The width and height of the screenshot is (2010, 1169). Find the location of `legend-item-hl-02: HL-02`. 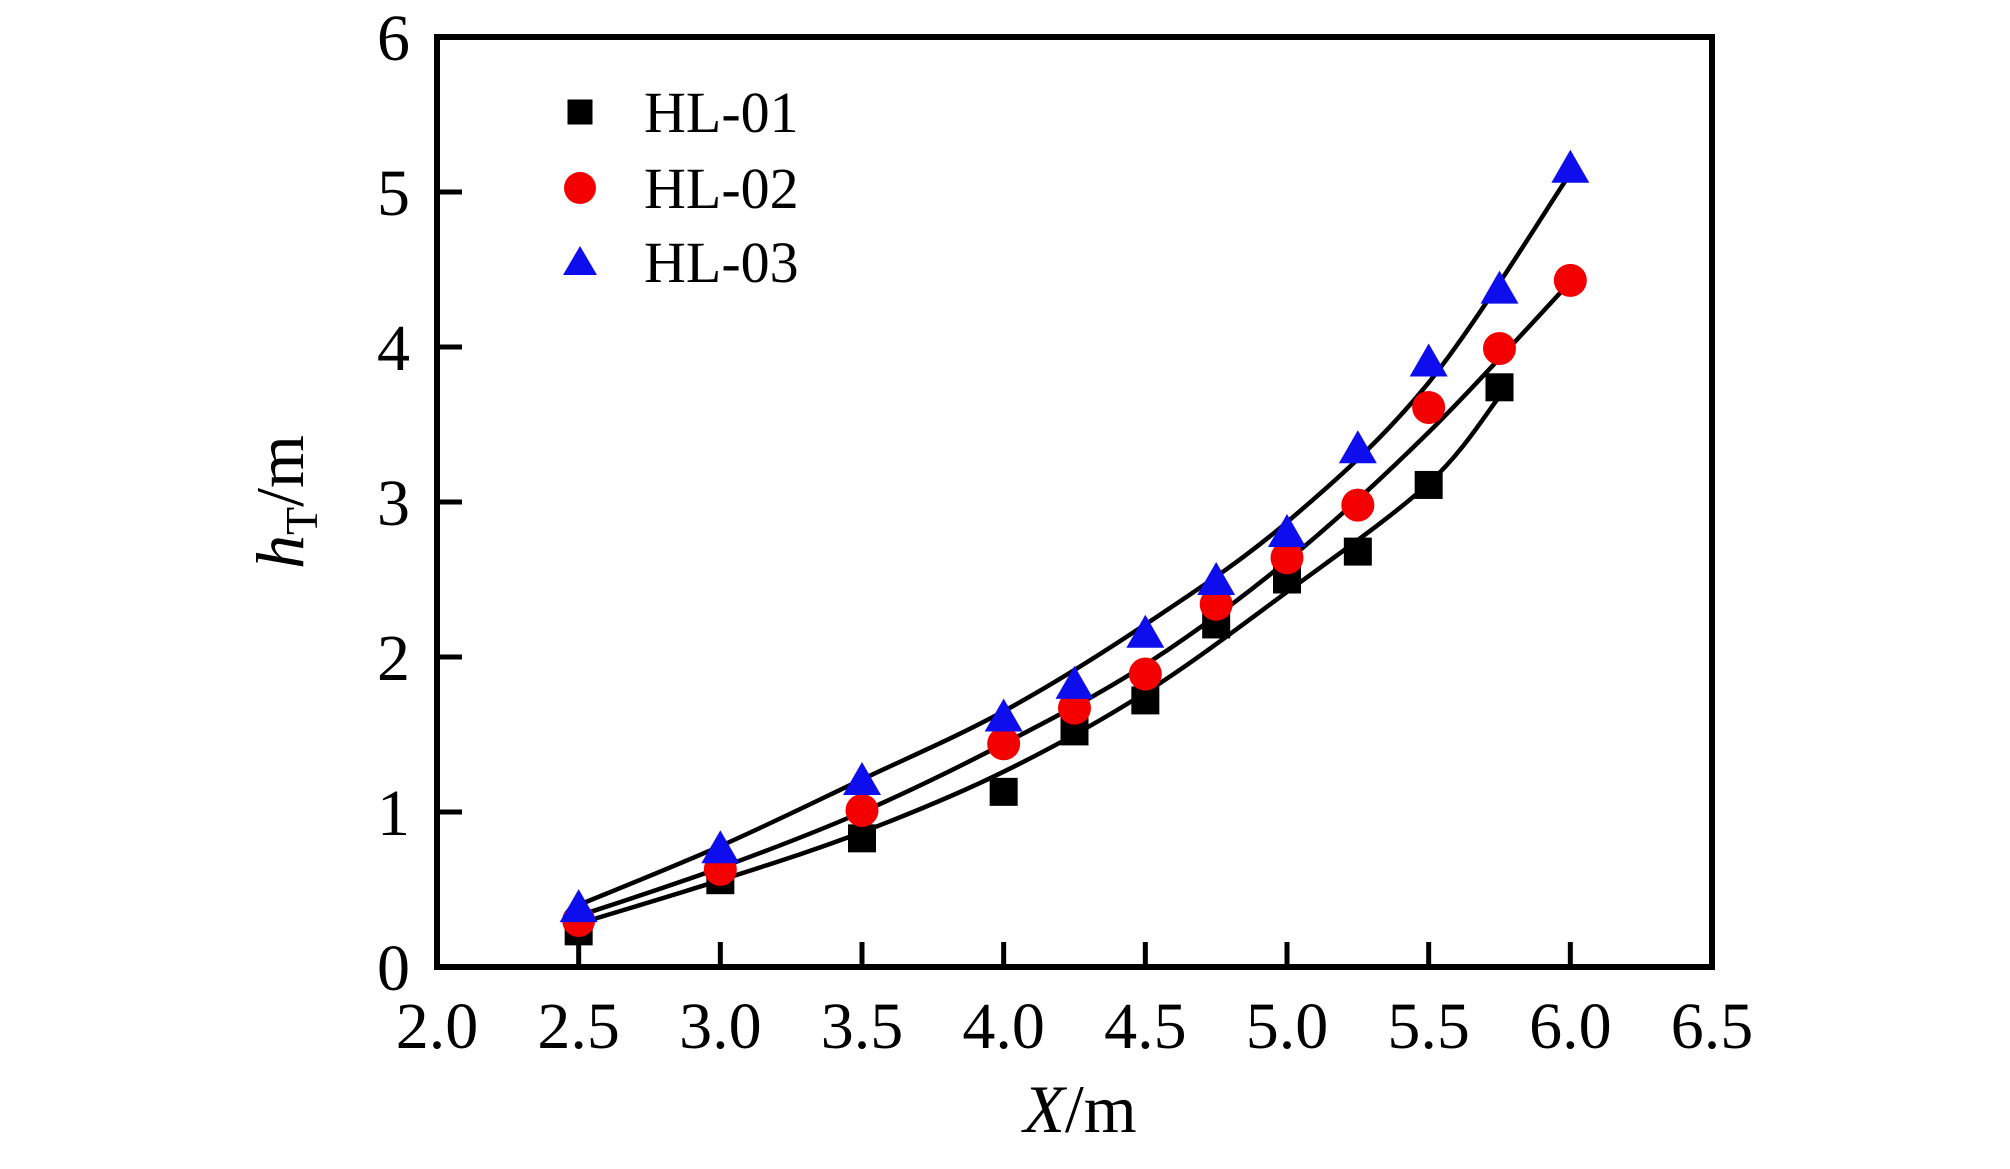

legend-item-hl-02: HL-02 is located at coordinates (681, 188).